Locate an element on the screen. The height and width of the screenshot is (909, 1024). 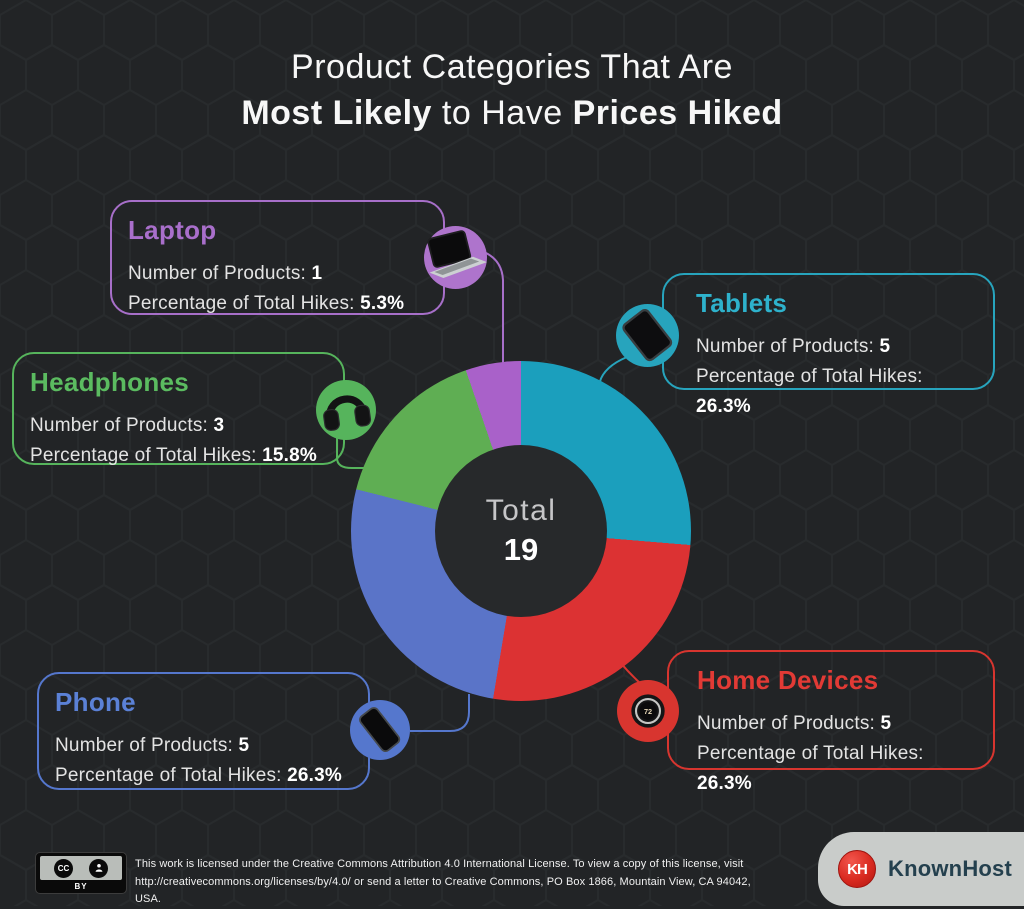
headphones-icon is located at coordinates (347, 413).